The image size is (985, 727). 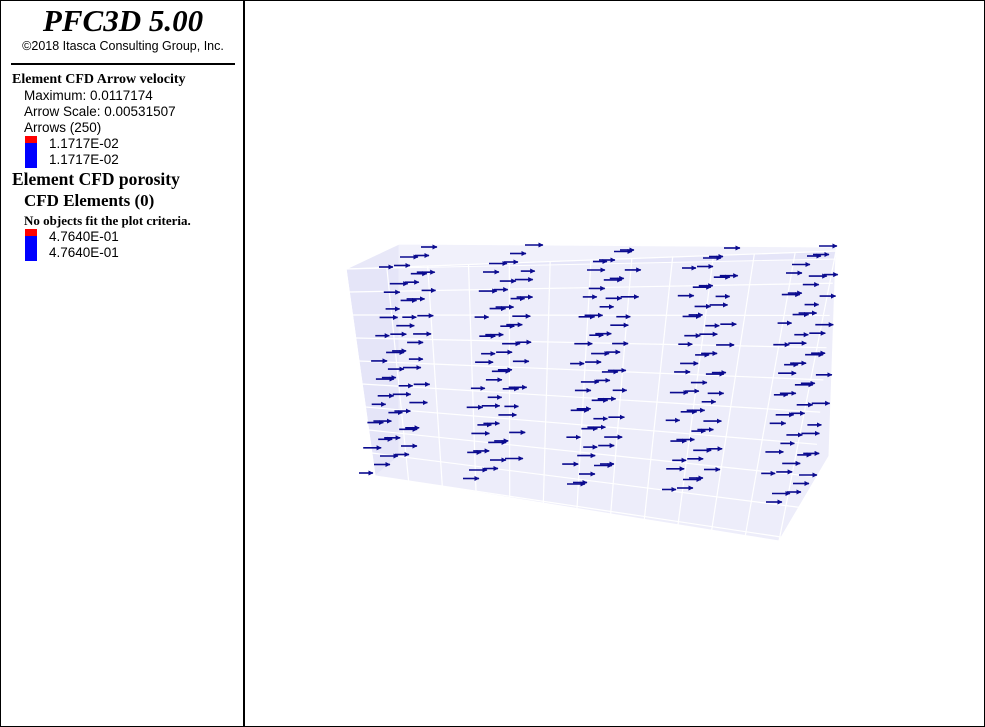 What do you see at coordinates (100, 111) in the screenshot?
I see `arrow-scale: Arrow Scale: 0.00531507` at bounding box center [100, 111].